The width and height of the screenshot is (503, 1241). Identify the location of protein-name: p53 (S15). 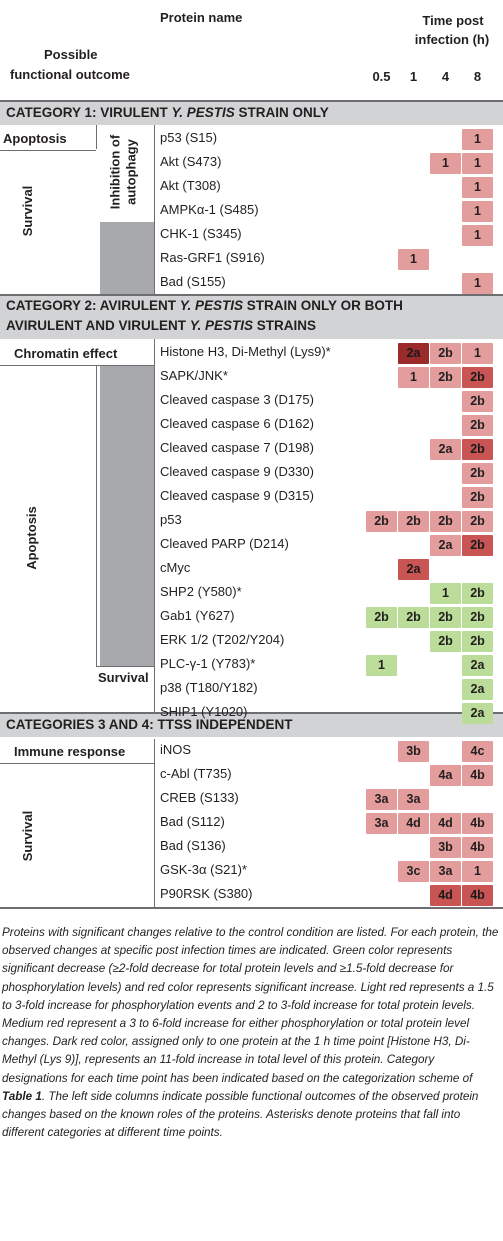
(189, 137).